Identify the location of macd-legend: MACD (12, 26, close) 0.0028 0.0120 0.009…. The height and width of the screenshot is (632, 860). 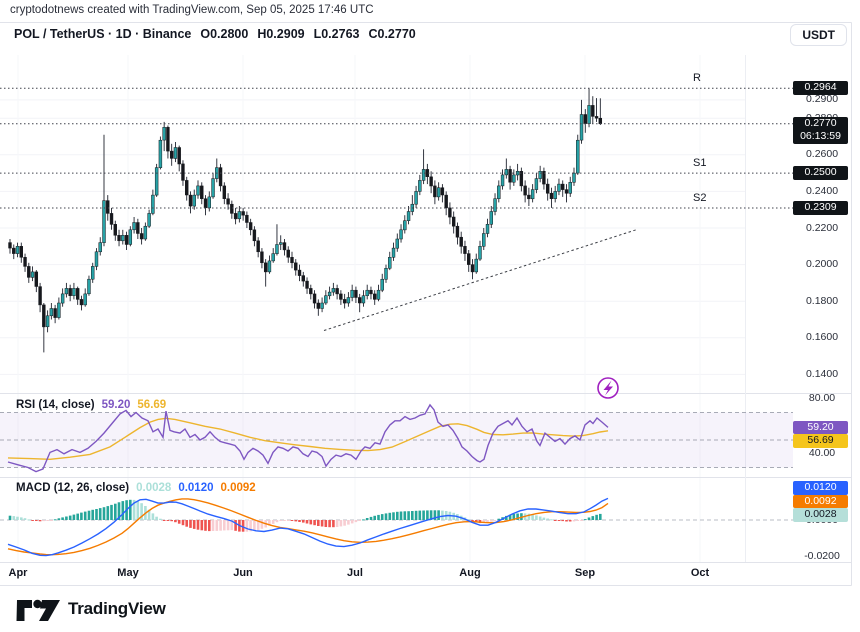
(136, 488).